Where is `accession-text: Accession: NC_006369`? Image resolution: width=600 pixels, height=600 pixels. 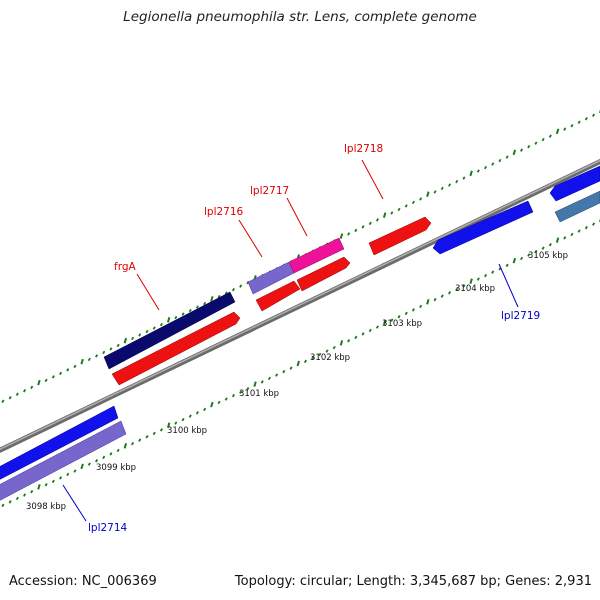 accession-text: Accession: NC_006369 is located at coordinates (83, 581).